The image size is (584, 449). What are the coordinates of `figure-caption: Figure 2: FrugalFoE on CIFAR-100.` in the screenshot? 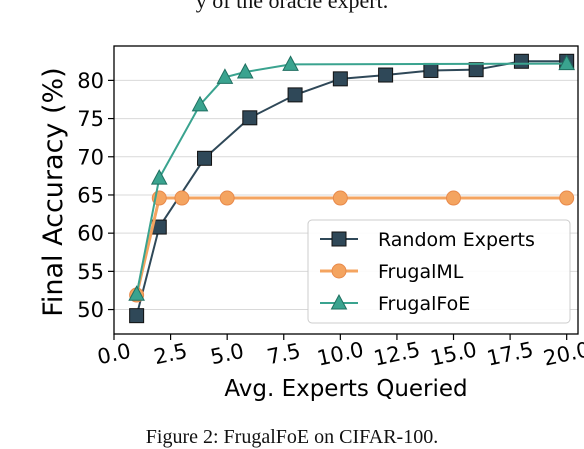 It's located at (292, 437).